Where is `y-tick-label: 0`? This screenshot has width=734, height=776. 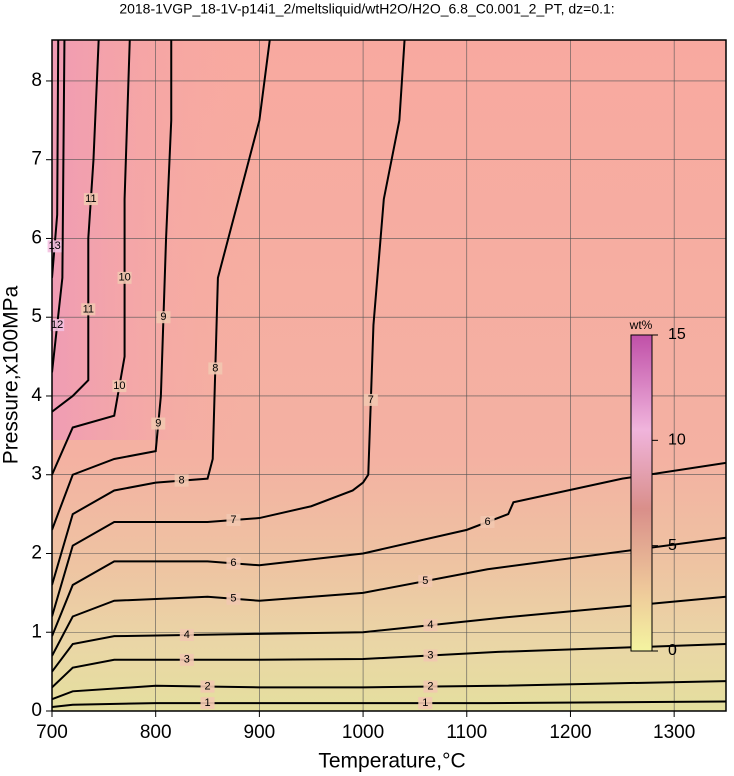 y-tick-label: 0 is located at coordinates (36, 710).